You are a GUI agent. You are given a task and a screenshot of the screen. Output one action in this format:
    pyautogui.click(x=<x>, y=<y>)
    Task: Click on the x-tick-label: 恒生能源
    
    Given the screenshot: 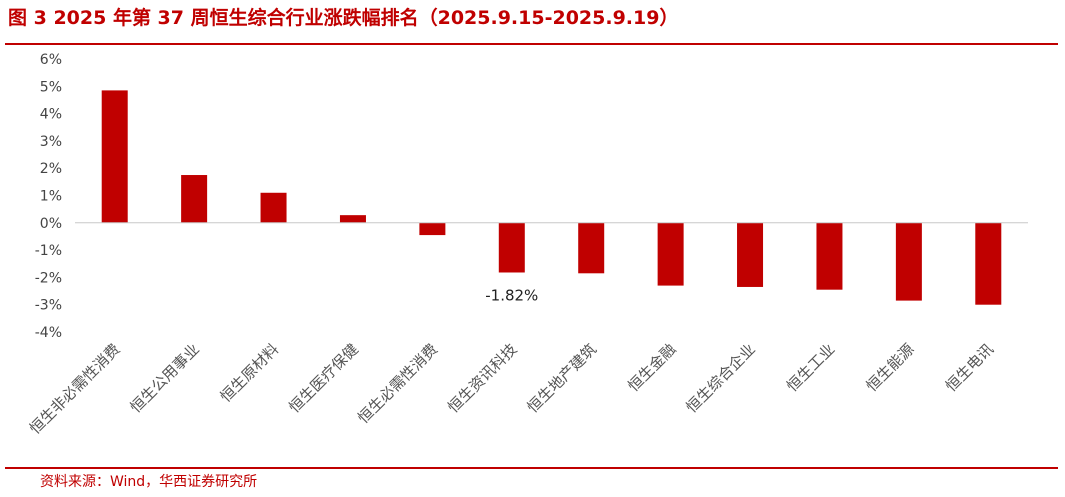 What is the action you would take?
    pyautogui.click(x=890, y=367)
    